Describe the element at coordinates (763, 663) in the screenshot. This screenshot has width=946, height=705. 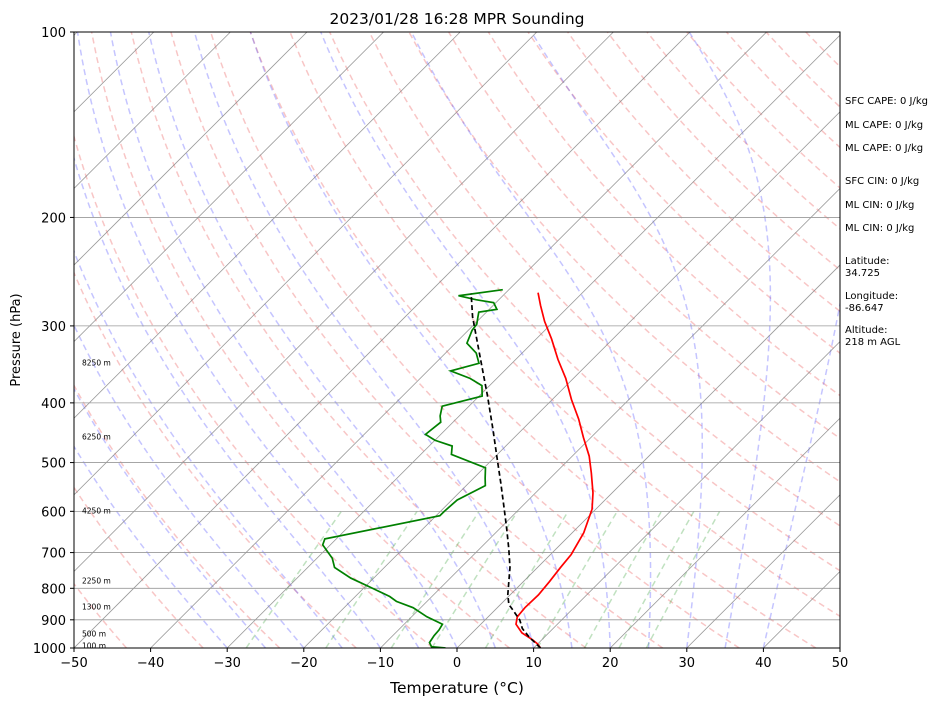
I see `x-tick-label: 40` at that location.